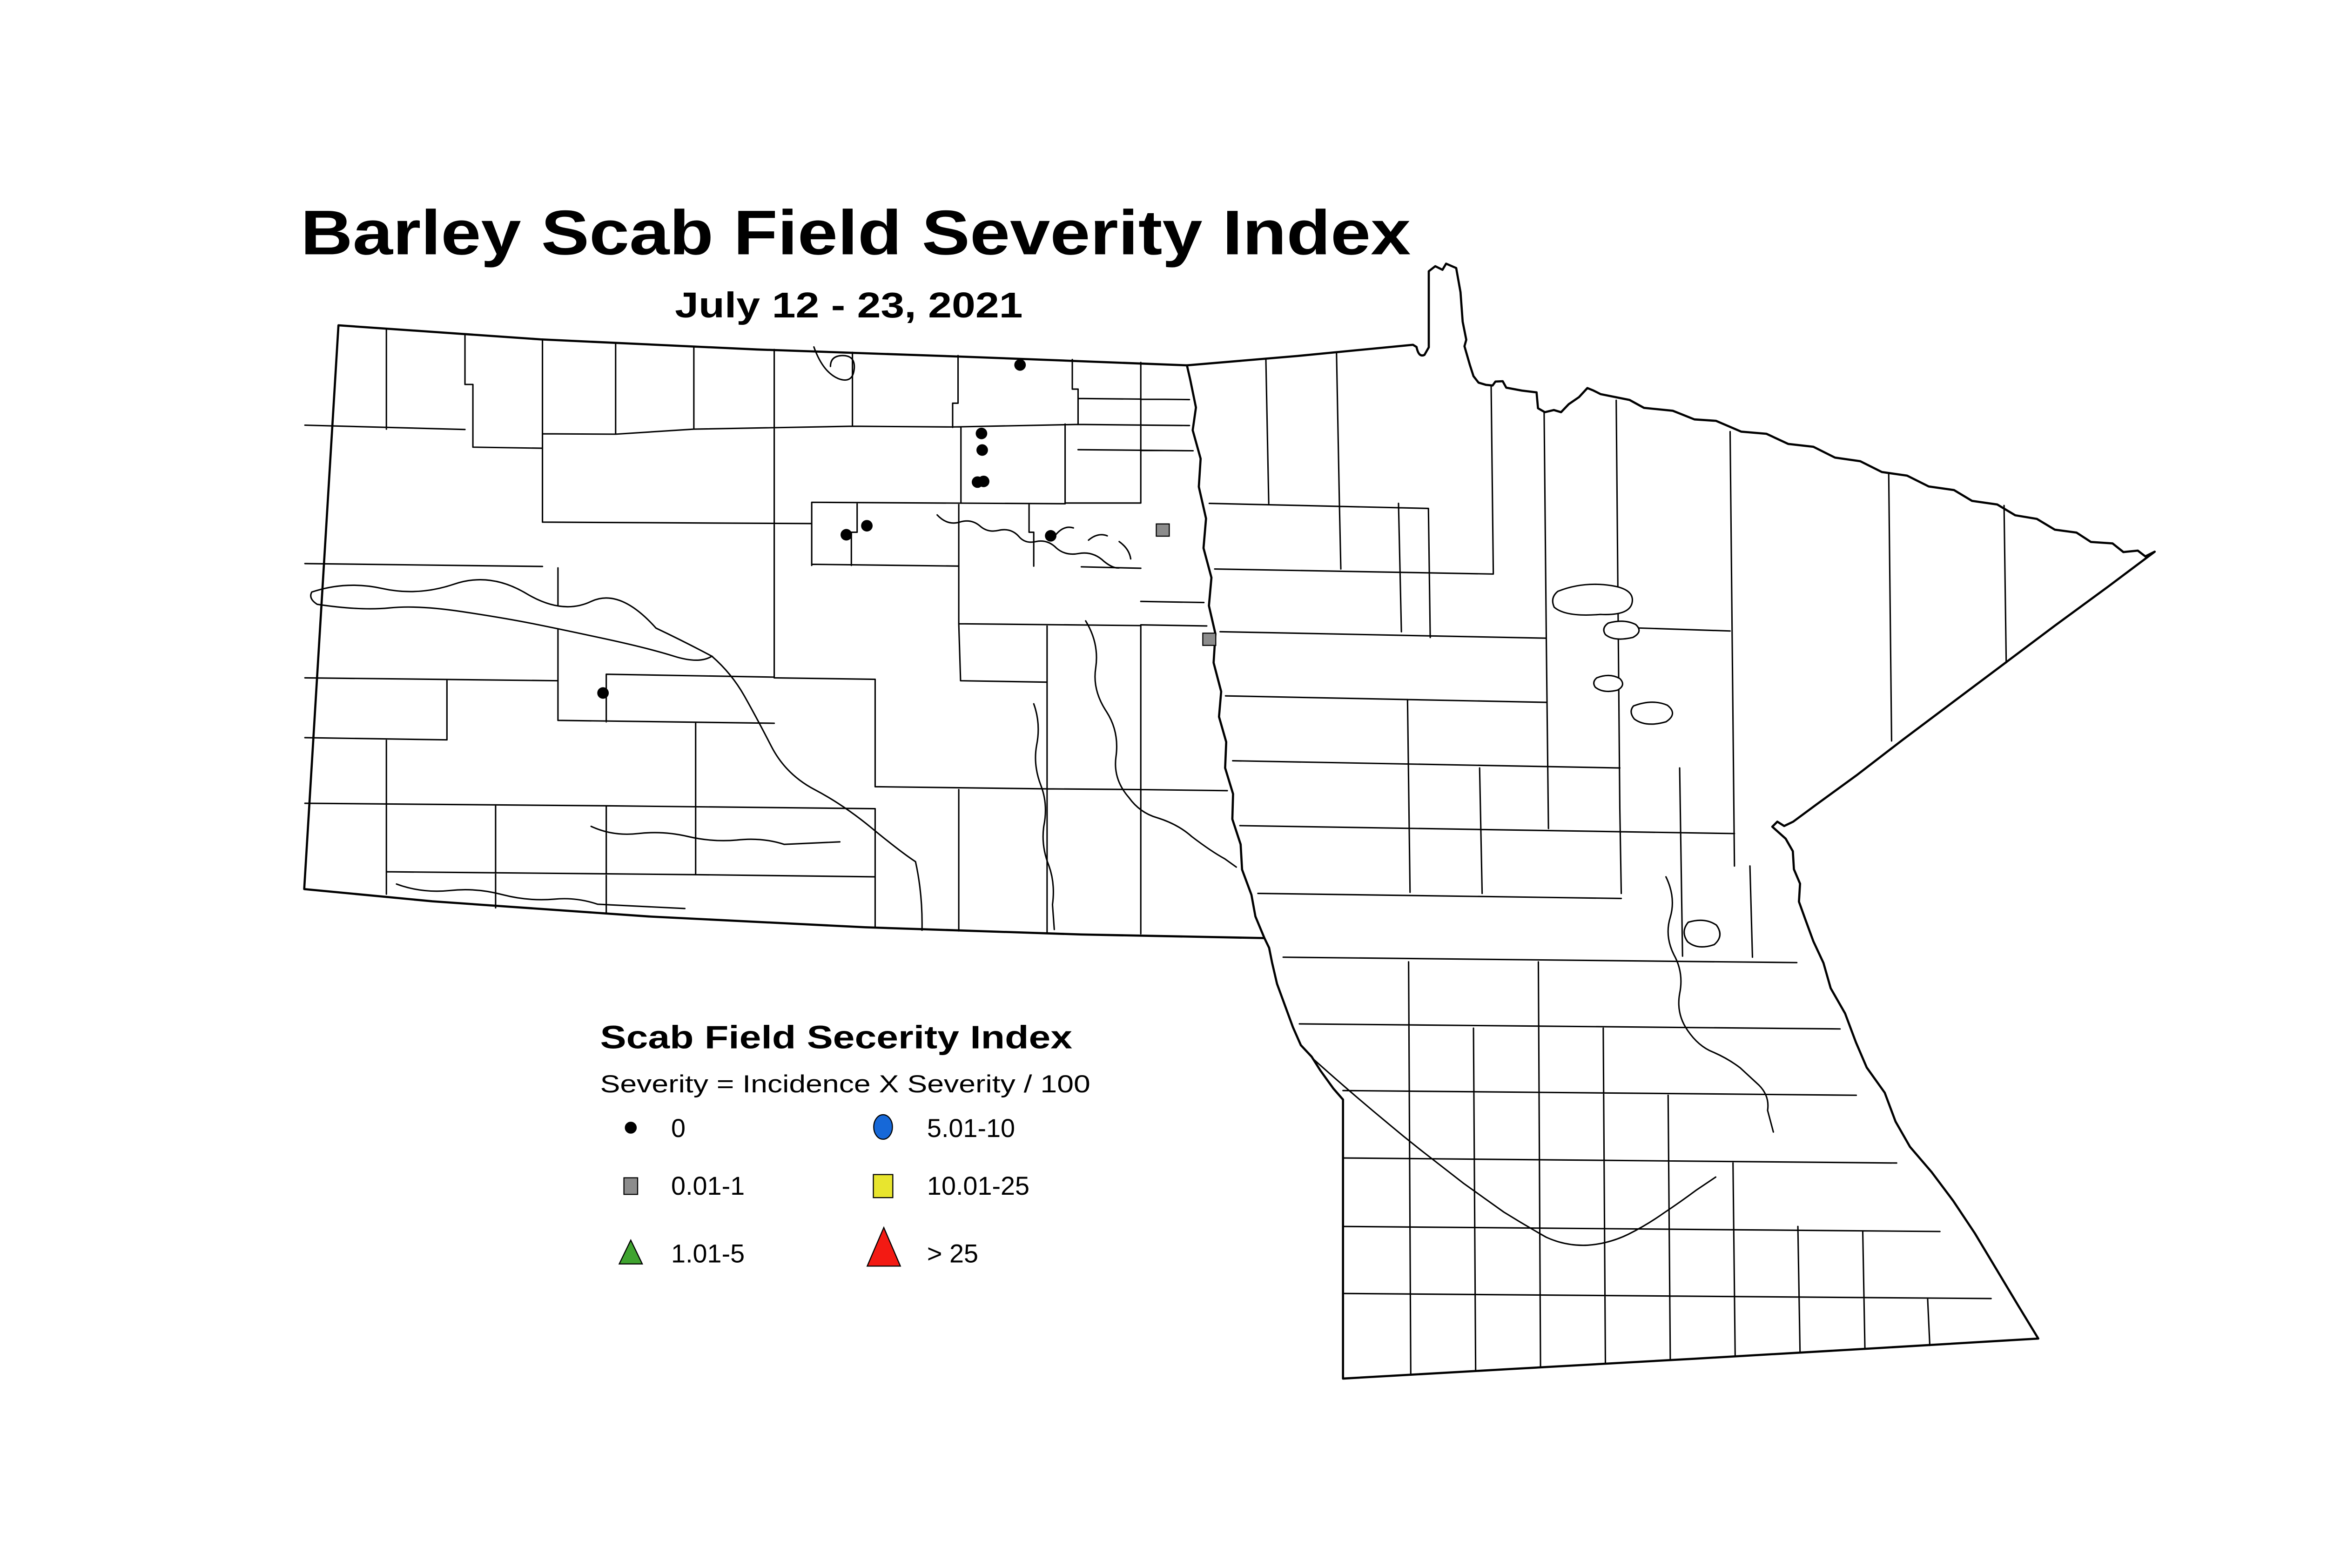 This screenshot has height=1568, width=2327. Describe the element at coordinates (678, 1128) in the screenshot. I see `legend-label-0: 0` at that location.